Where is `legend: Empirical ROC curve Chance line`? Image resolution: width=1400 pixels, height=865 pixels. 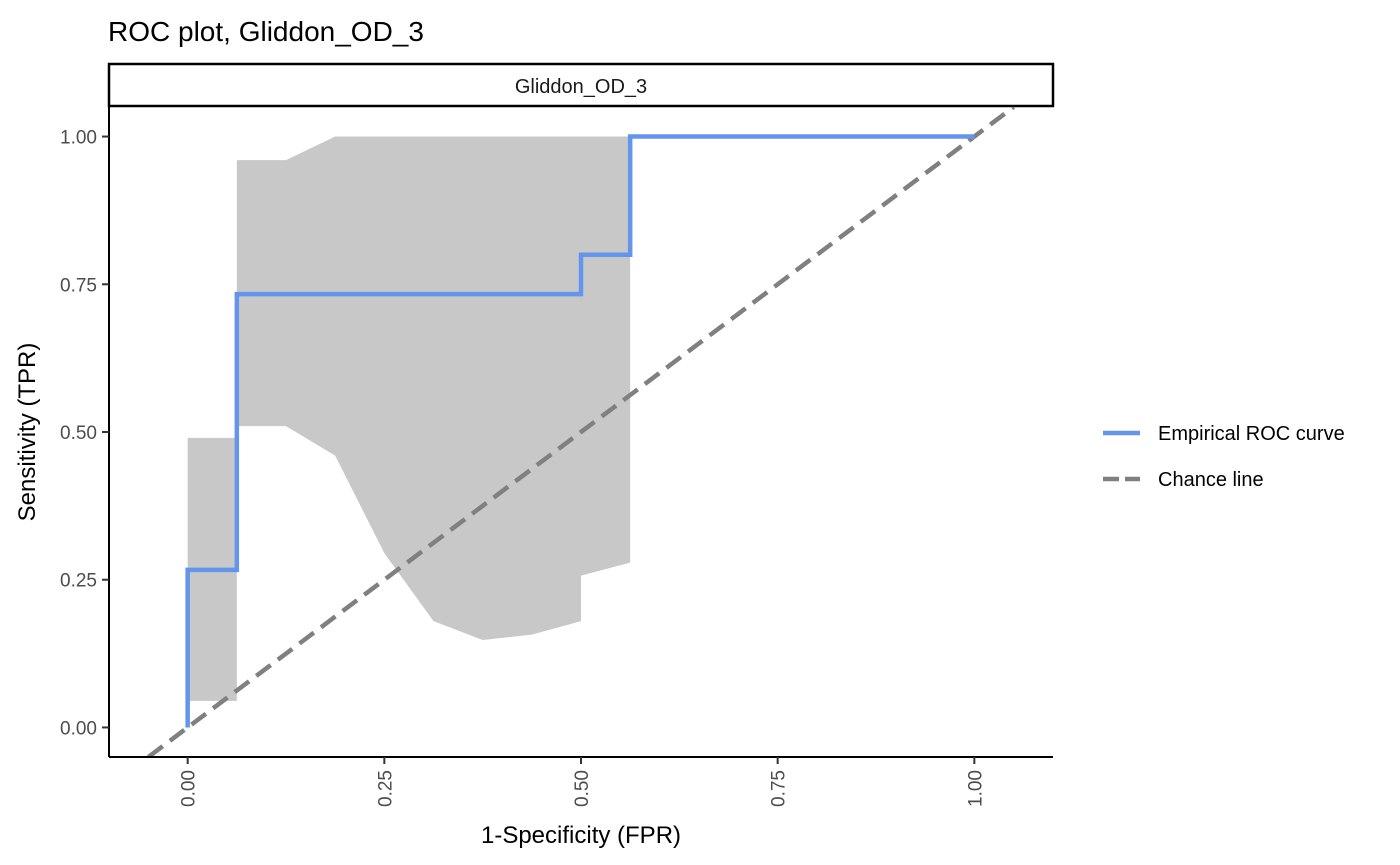 legend: Empirical ROC curve Chance line is located at coordinates (1224, 457).